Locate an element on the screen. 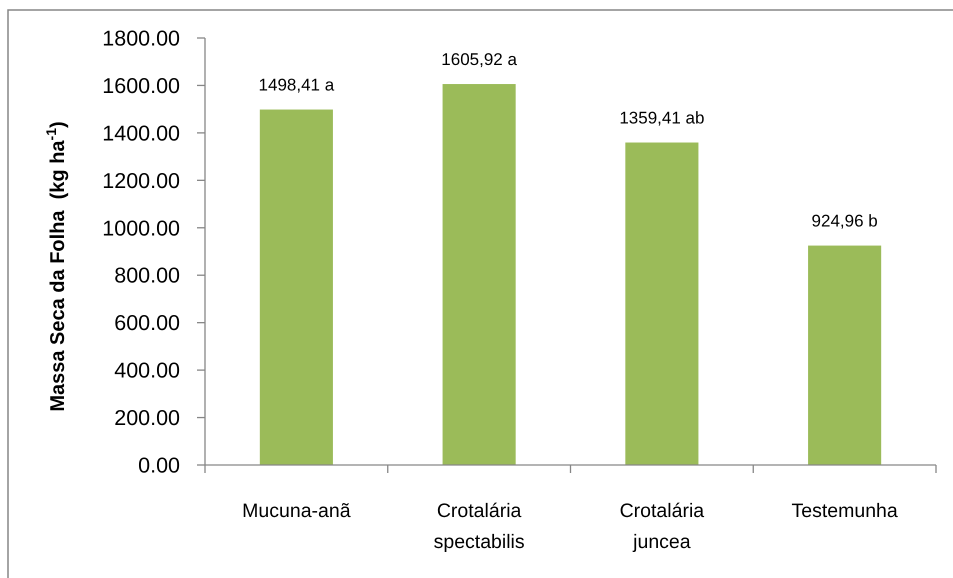 The height and width of the screenshot is (578, 953). x-tick-label: Mucuna-anã is located at coordinates (296, 511).